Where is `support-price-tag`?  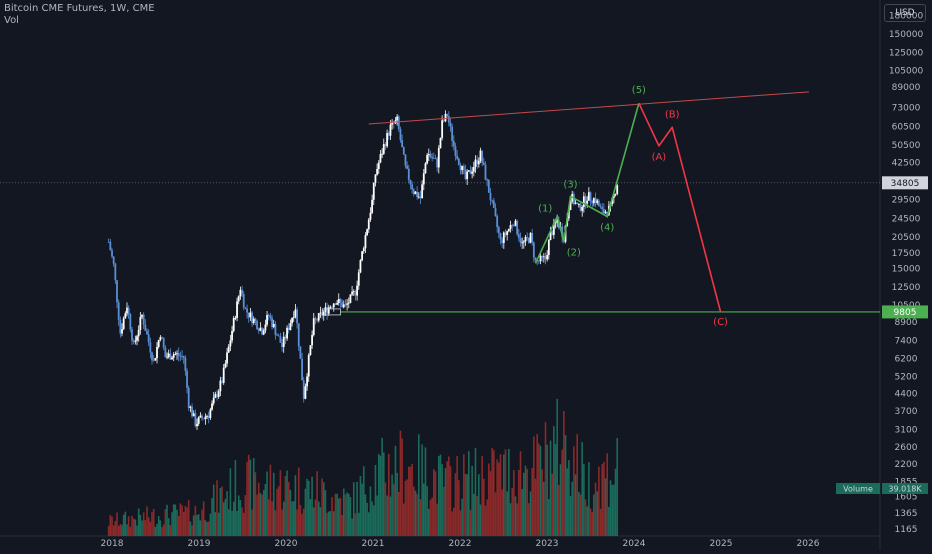
support-price-tag is located at coordinates (905, 312).